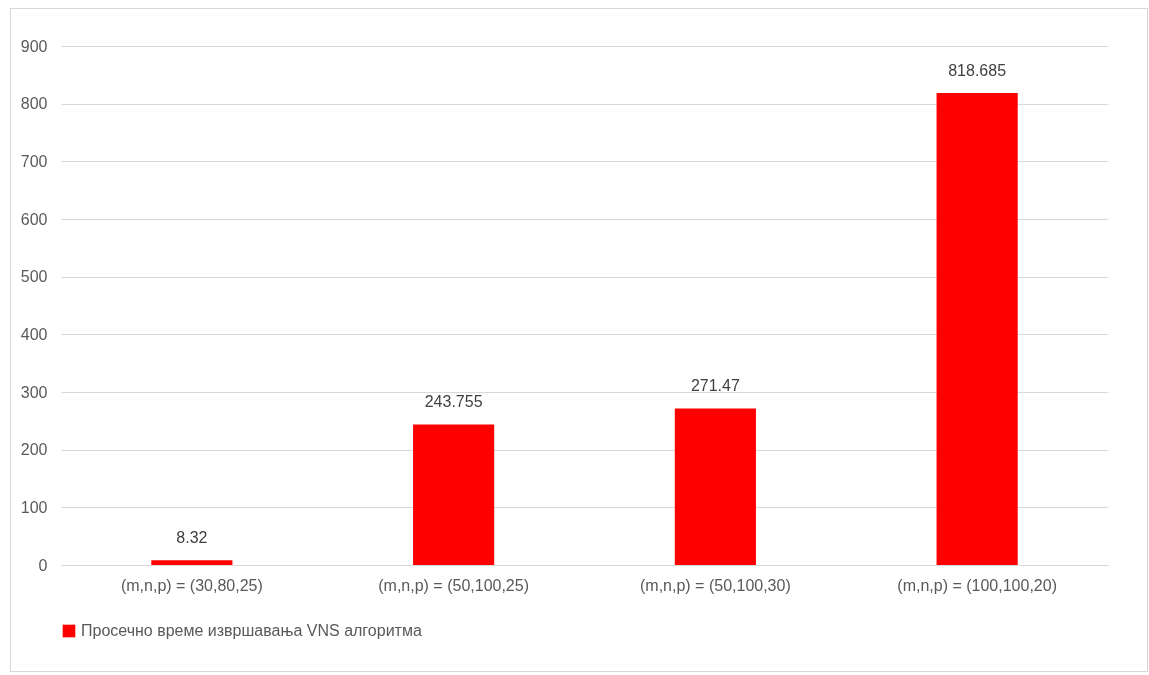 The image size is (1149, 675). What do you see at coordinates (34, 392) in the screenshot?
I see `y-tick-label: 300` at bounding box center [34, 392].